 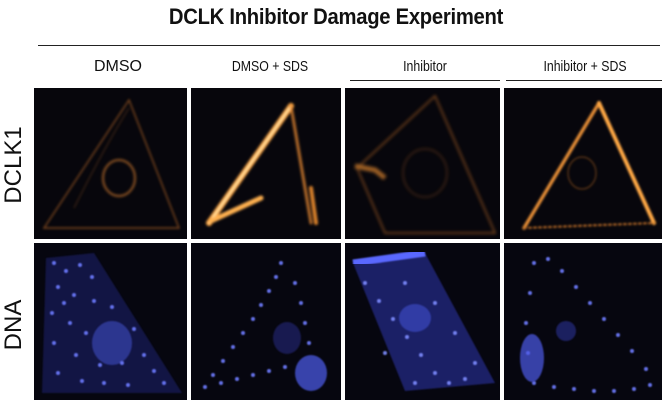 I want to click on micrograph-dna-inhibitor-sds, so click(x=583, y=321).